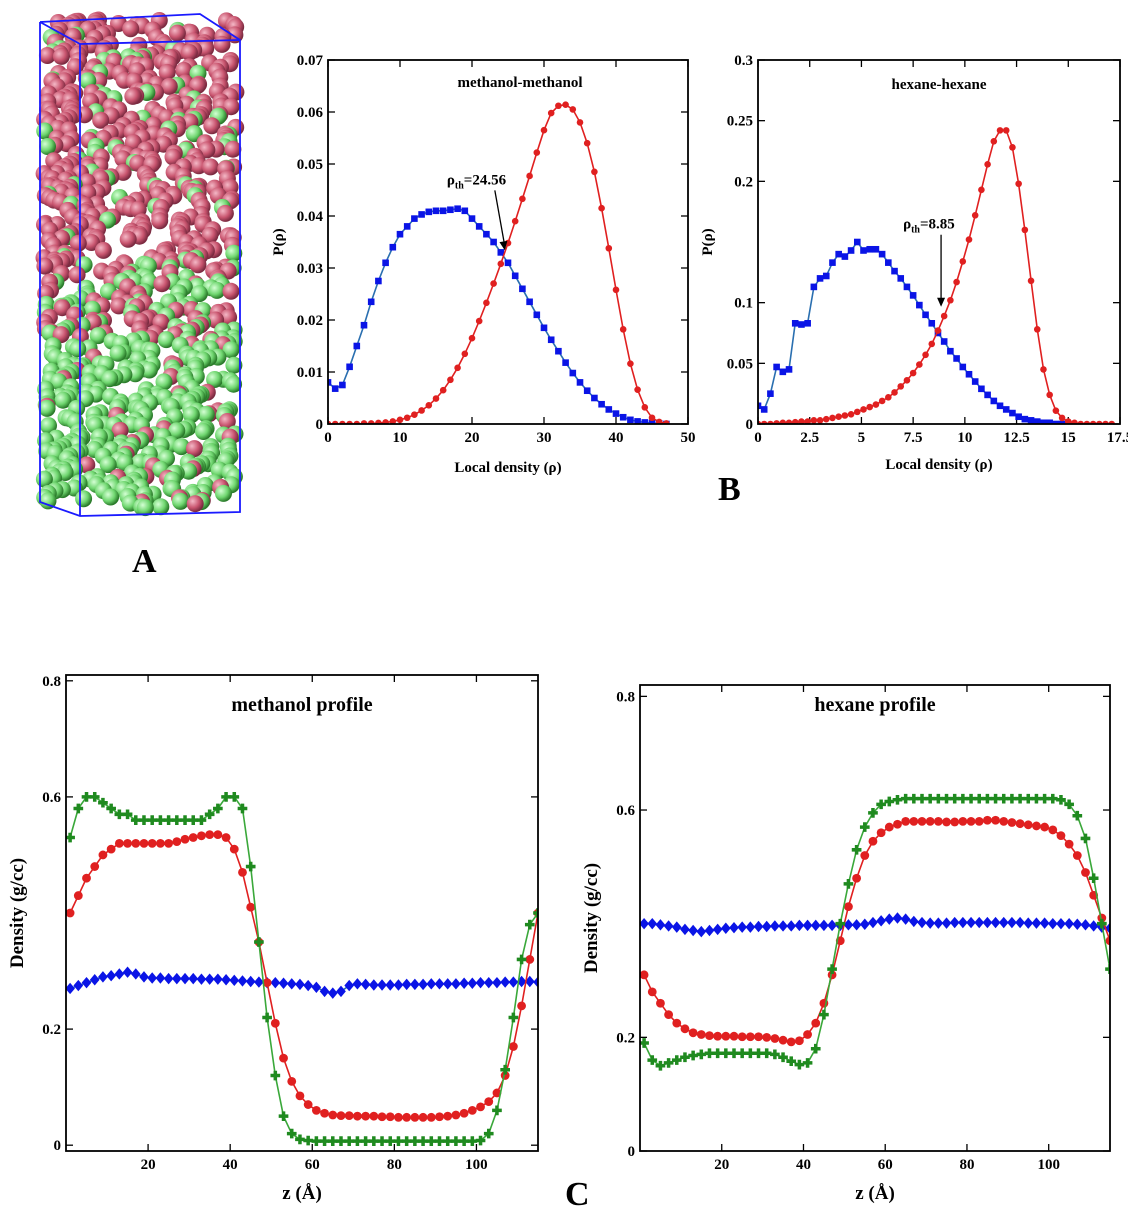  Describe the element at coordinates (625, 811) in the screenshot. I see `hp-ytick-label: 0.6` at that location.